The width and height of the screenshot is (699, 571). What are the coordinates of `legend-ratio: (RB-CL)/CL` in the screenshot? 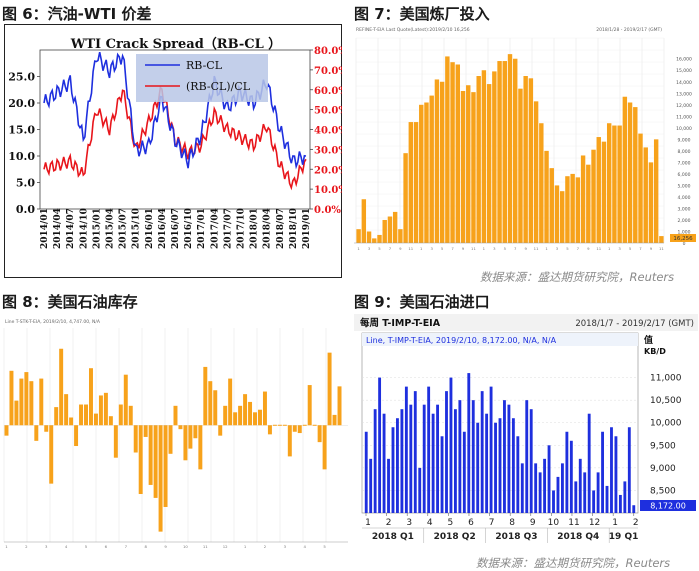 It's located at (218, 86).